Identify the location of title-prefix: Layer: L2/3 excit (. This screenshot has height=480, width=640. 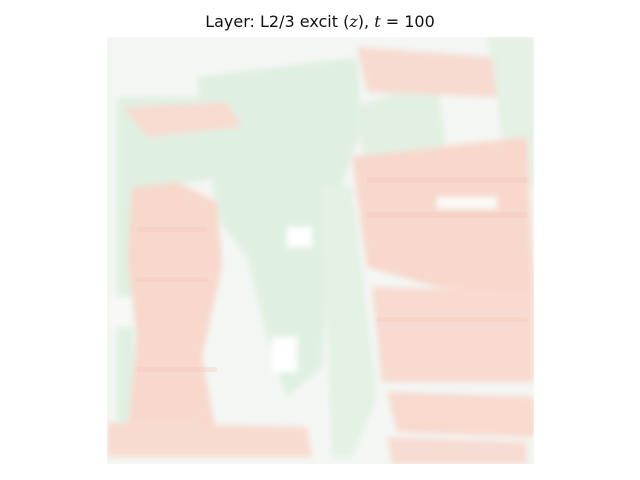
(277, 21).